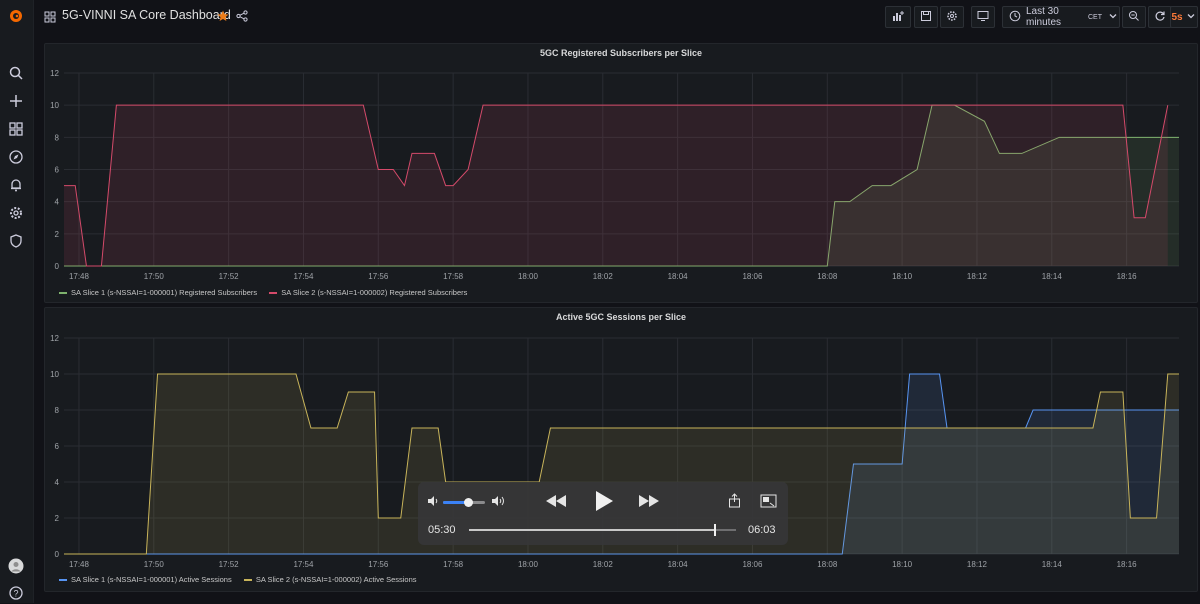 The width and height of the screenshot is (1200, 604). What do you see at coordinates (453, 276) in the screenshot?
I see `x-tick-label: 17:58` at bounding box center [453, 276].